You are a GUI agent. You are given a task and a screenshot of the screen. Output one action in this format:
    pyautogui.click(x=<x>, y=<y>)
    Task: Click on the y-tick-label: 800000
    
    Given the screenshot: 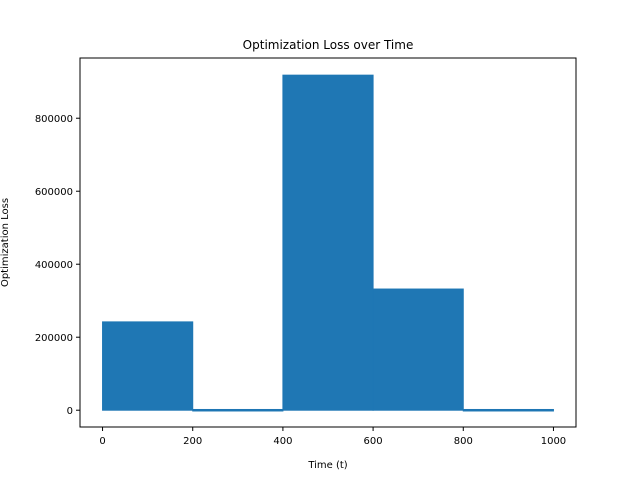 What is the action you would take?
    pyautogui.click(x=54, y=119)
    